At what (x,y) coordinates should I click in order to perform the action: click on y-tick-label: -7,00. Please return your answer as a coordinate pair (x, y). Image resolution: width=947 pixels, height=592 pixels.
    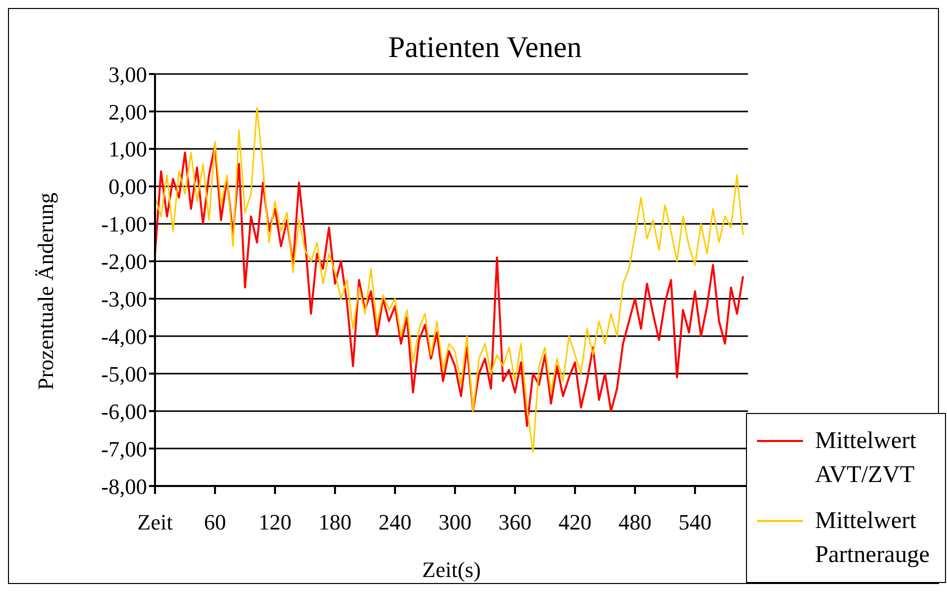
    Looking at the image, I should click on (124, 449).